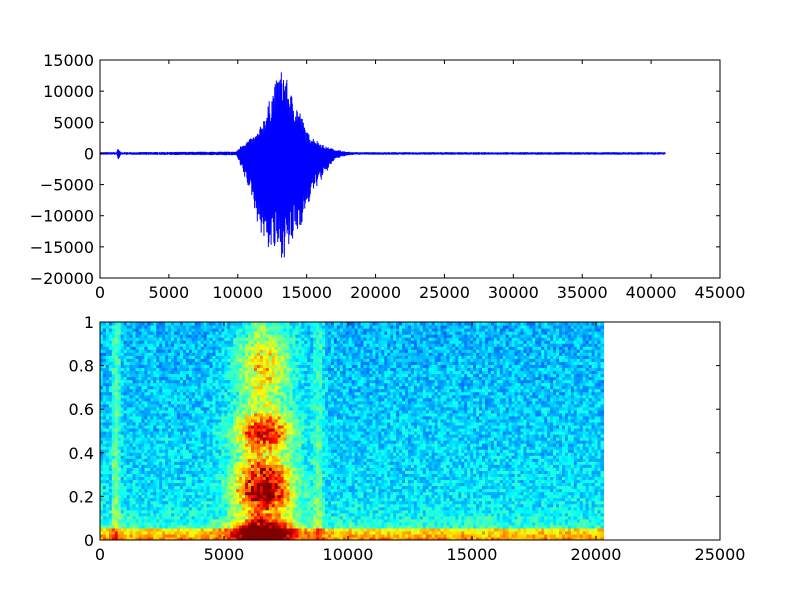 The width and height of the screenshot is (800, 600). Describe the element at coordinates (596, 554) in the screenshot. I see `spectrogram-xtick-label: 20000` at that location.